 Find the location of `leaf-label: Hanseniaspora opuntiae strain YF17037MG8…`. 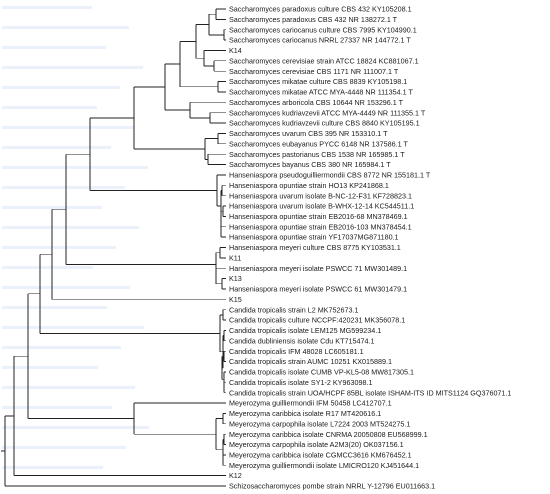

leaf-label: Hanseniaspora opuntiae strain YF17037MG8… is located at coordinates (314, 237).